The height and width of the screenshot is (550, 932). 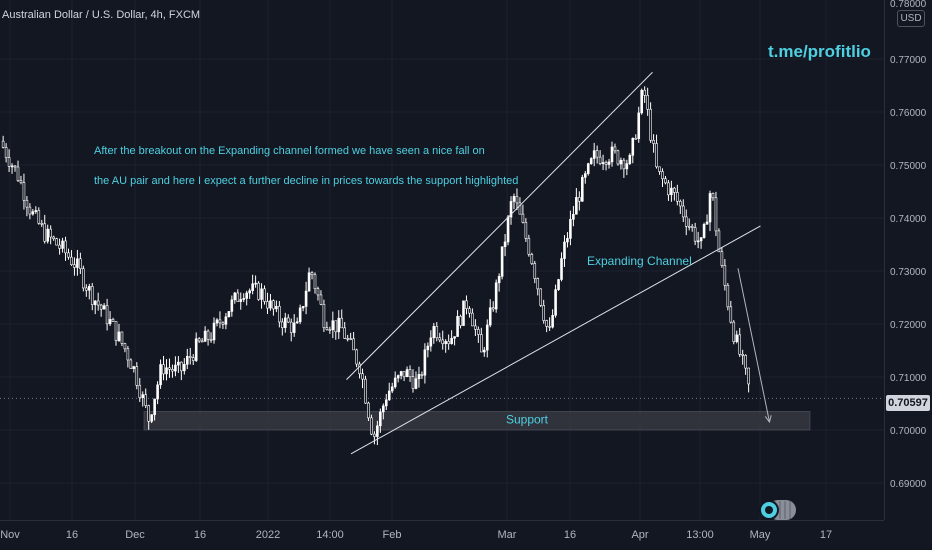 What do you see at coordinates (477, 421) in the screenshot?
I see `support-zone` at bounding box center [477, 421].